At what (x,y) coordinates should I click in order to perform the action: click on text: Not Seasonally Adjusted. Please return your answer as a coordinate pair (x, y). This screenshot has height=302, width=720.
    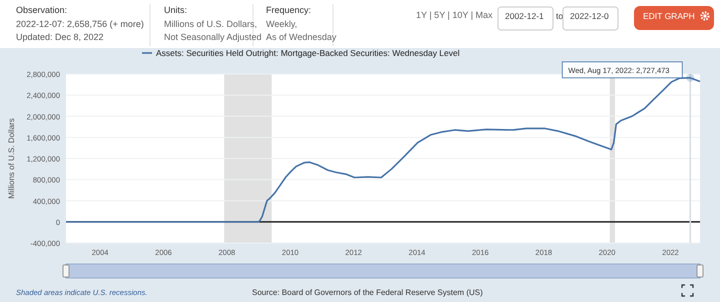
    Looking at the image, I should click on (213, 37).